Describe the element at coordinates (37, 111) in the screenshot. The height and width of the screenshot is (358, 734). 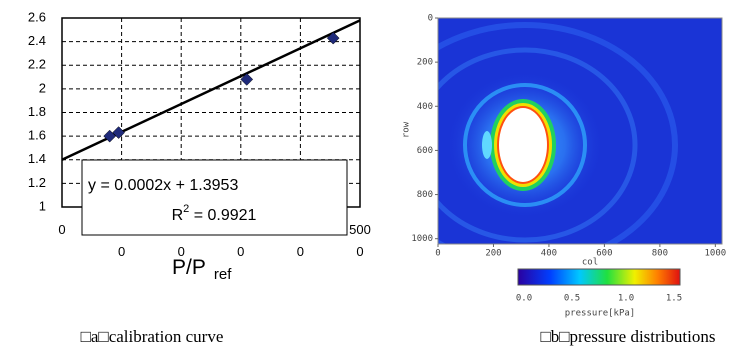
I see `y-tick-label: 1.8` at that location.